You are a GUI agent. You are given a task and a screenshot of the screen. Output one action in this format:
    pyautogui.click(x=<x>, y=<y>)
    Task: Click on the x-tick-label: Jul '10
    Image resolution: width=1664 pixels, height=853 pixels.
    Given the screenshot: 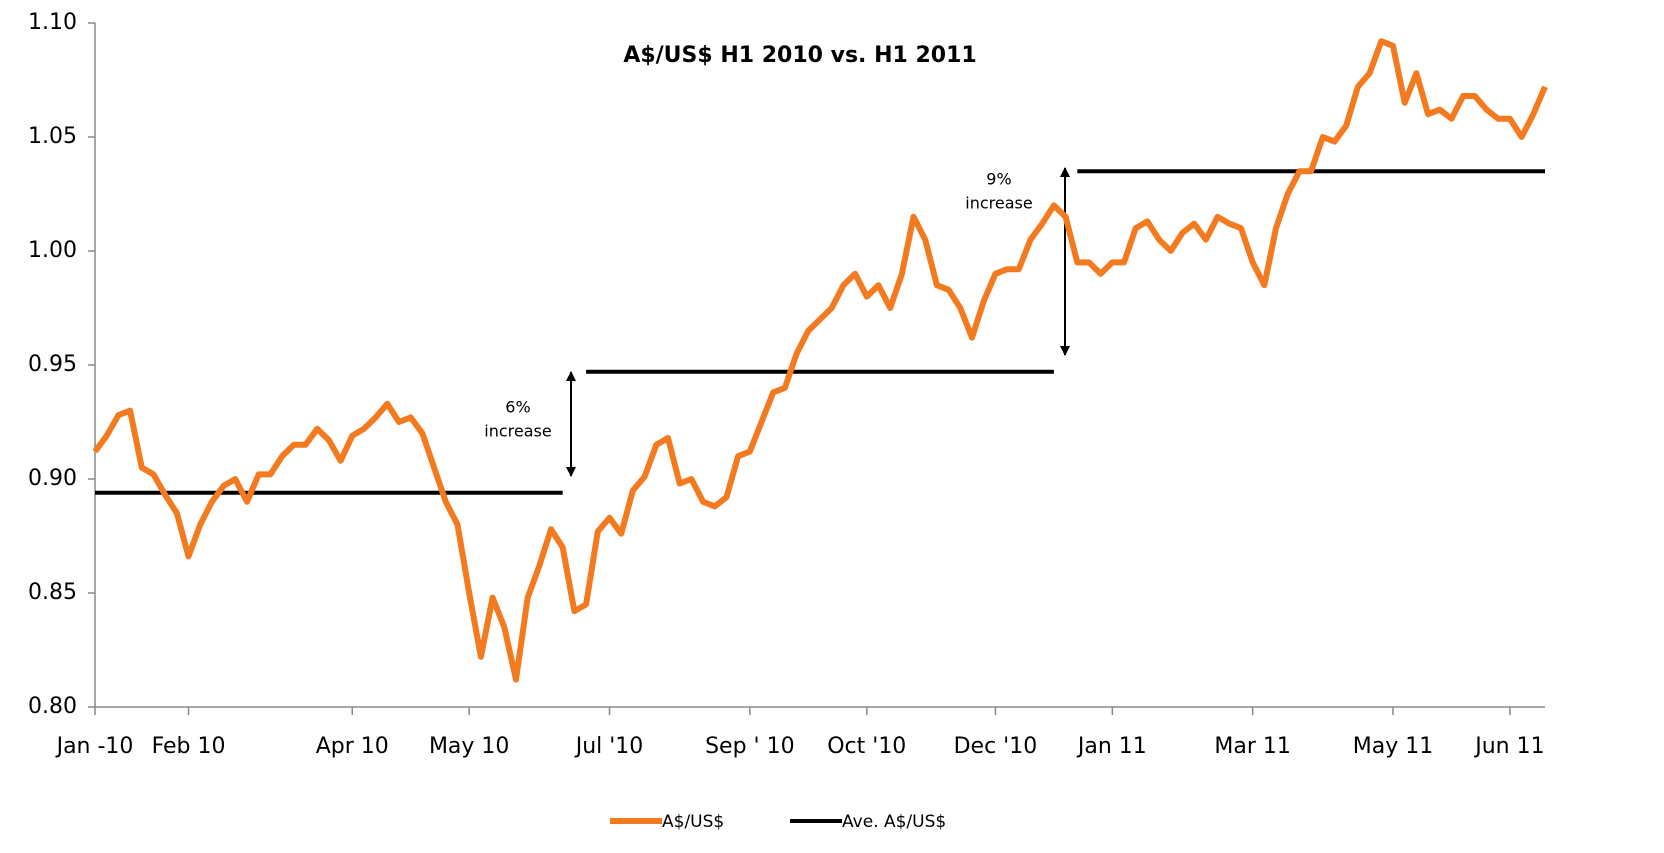 What is the action you would take?
    pyautogui.click(x=609, y=746)
    